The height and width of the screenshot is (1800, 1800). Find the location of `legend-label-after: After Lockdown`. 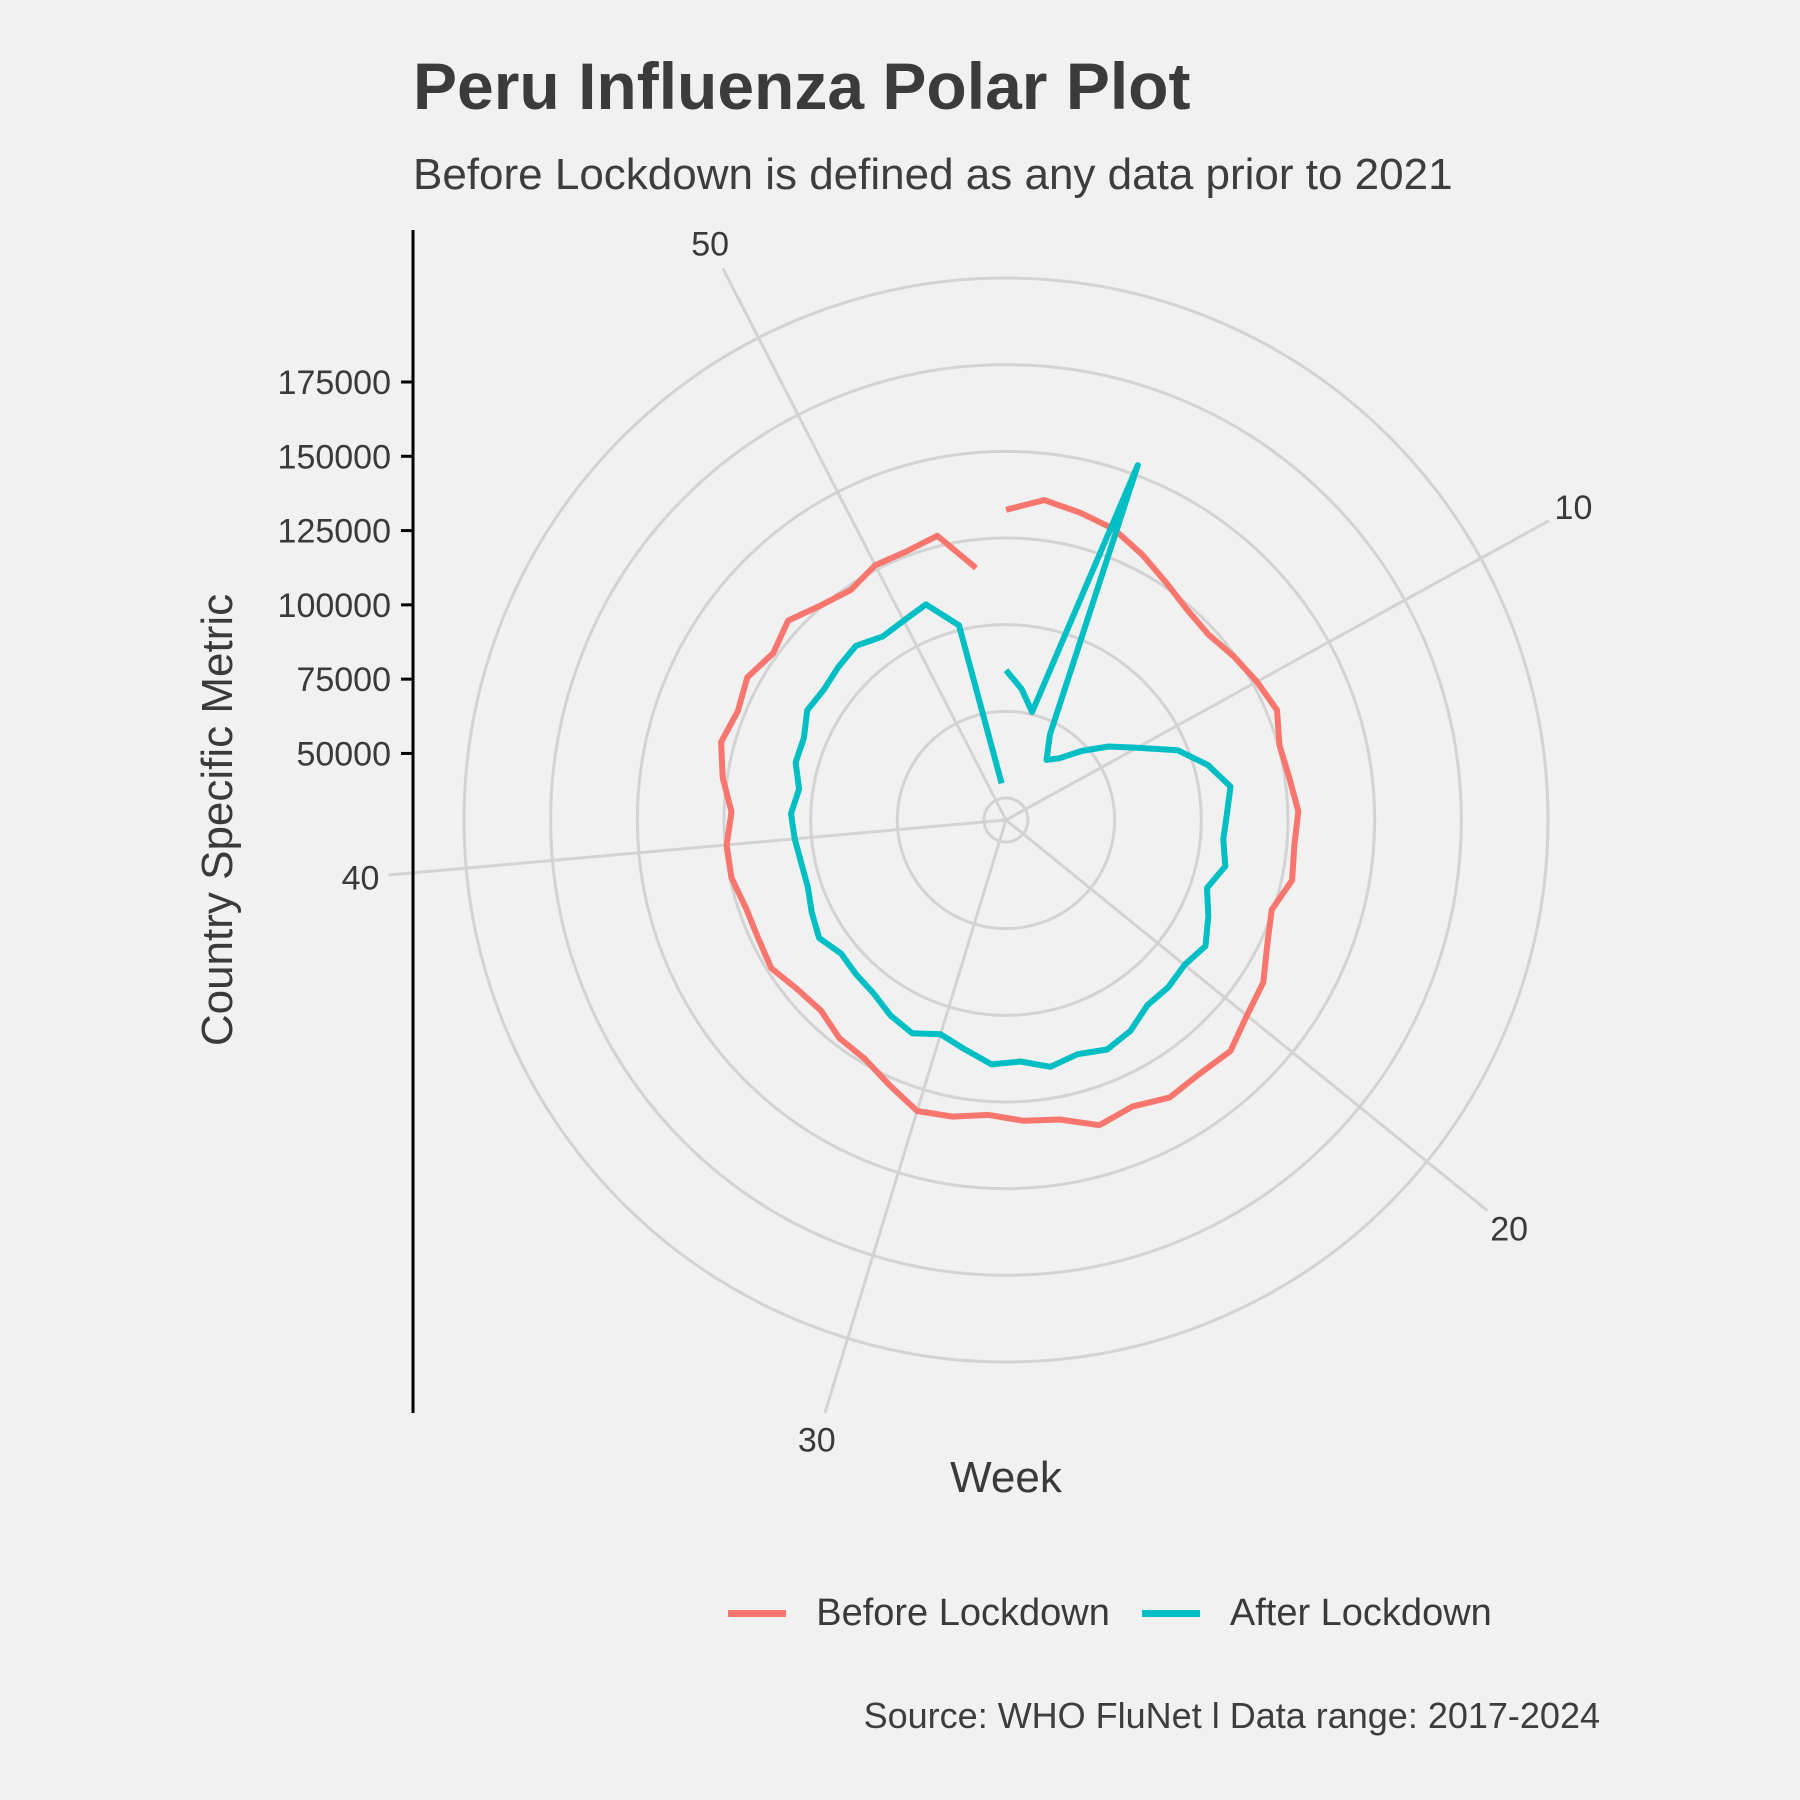

legend-label-after: After Lockdown is located at coordinates (1360, 1613).